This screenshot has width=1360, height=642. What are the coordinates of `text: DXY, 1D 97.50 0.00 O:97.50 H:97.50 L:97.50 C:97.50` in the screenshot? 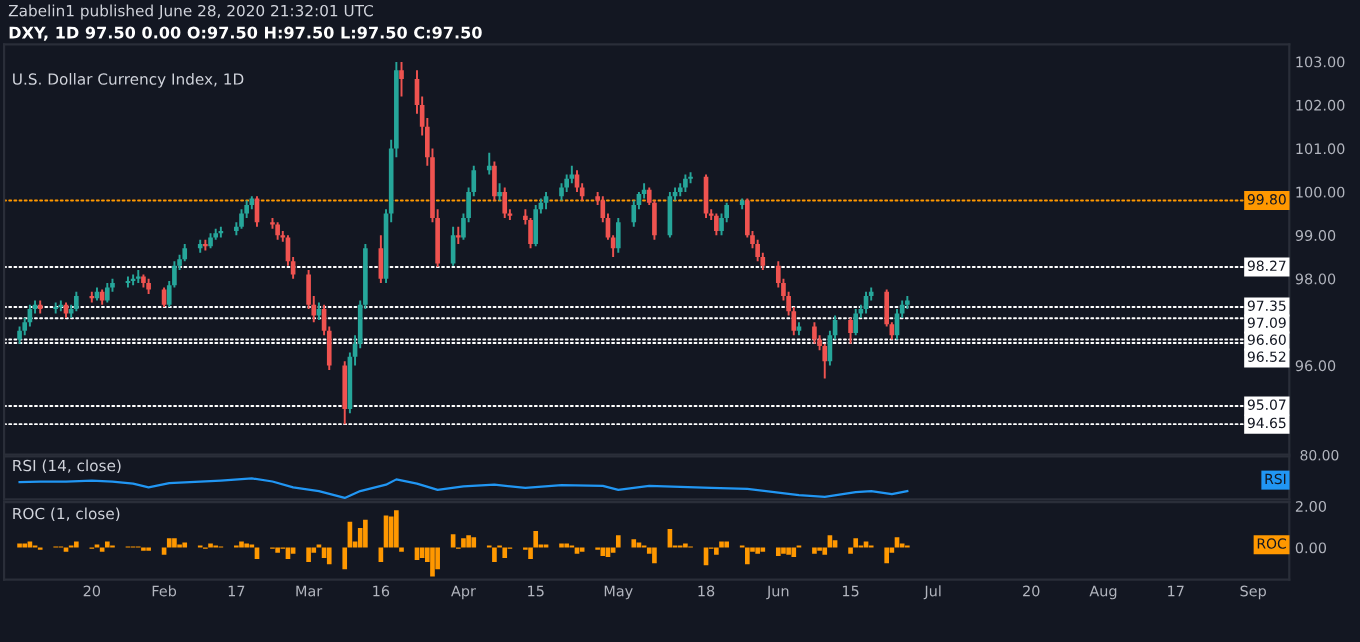 It's located at (245, 33).